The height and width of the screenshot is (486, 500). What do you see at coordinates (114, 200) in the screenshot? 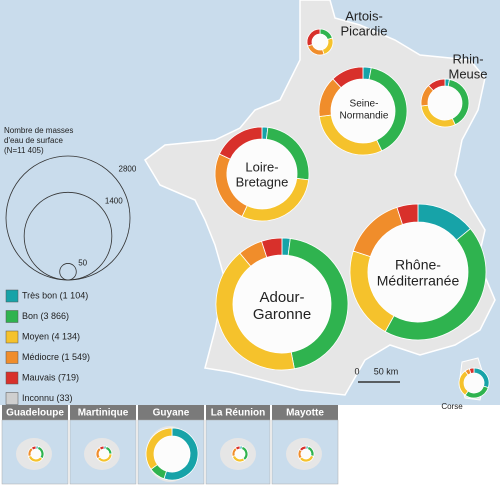
I see `size-circle-label: 1400` at bounding box center [114, 200].